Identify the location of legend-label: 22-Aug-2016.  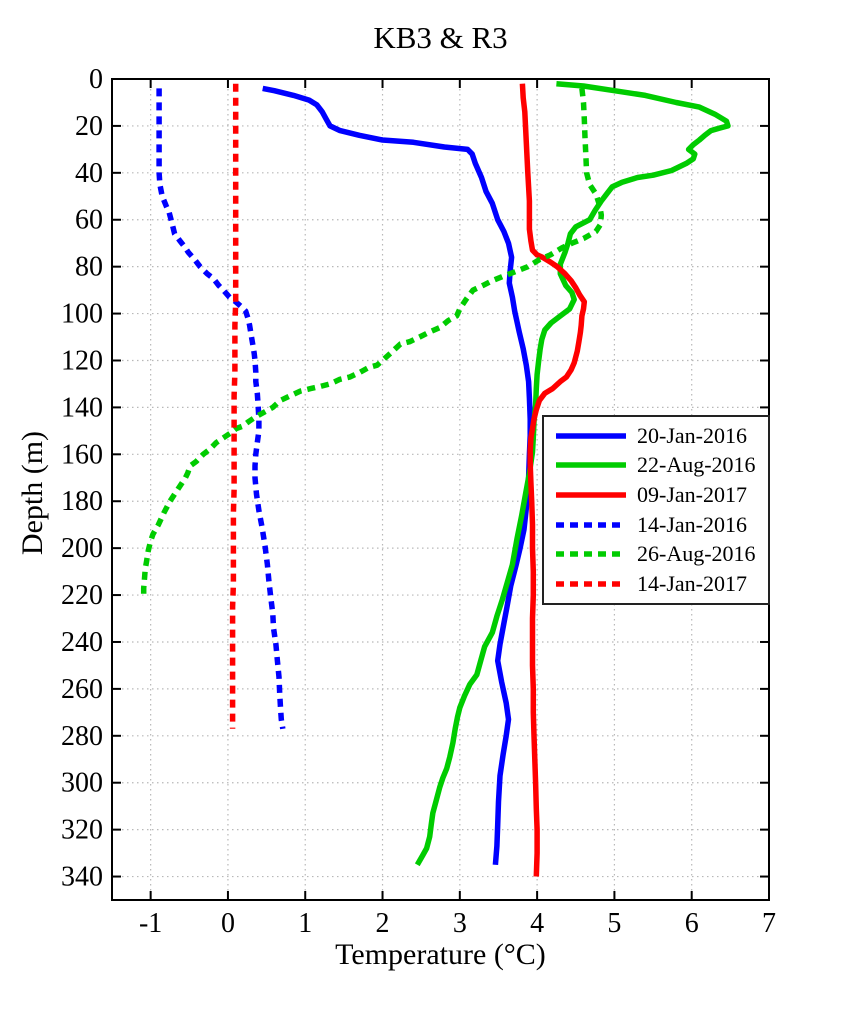
(696, 465).